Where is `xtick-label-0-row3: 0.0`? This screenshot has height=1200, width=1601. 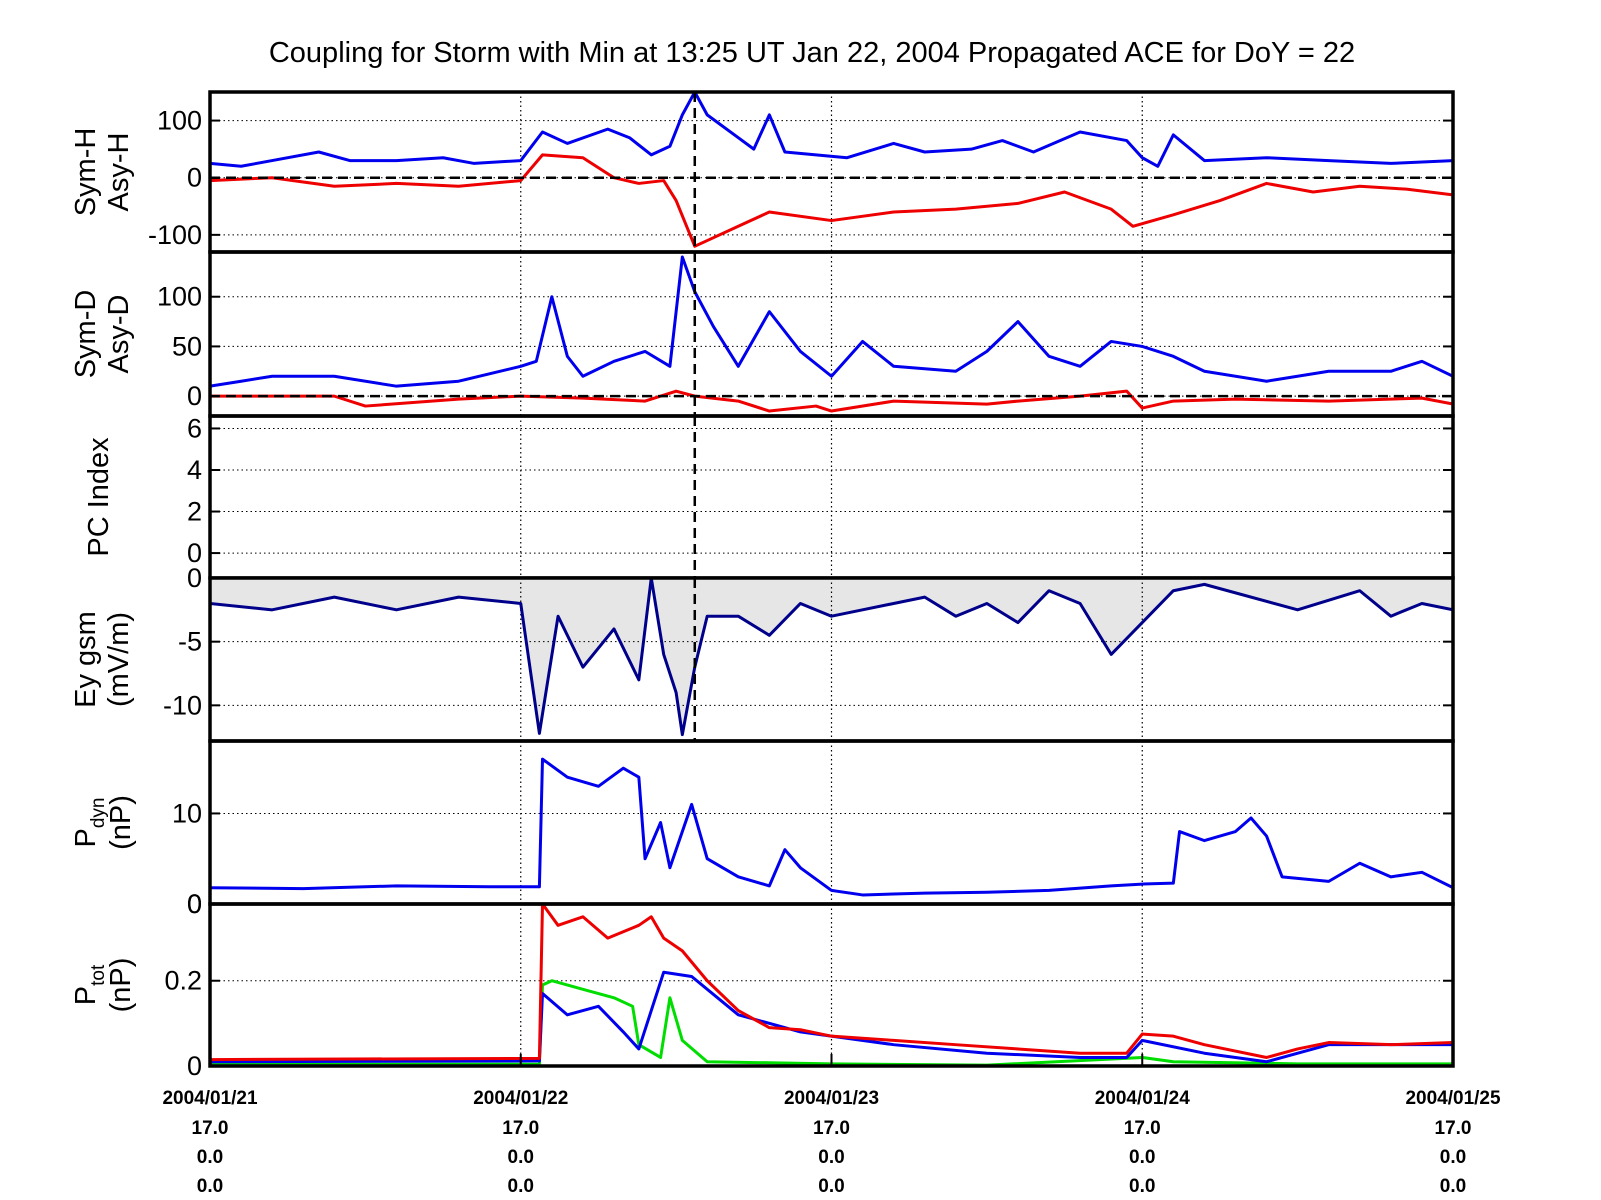 xtick-label-0-row3: 0.0 is located at coordinates (210, 1186).